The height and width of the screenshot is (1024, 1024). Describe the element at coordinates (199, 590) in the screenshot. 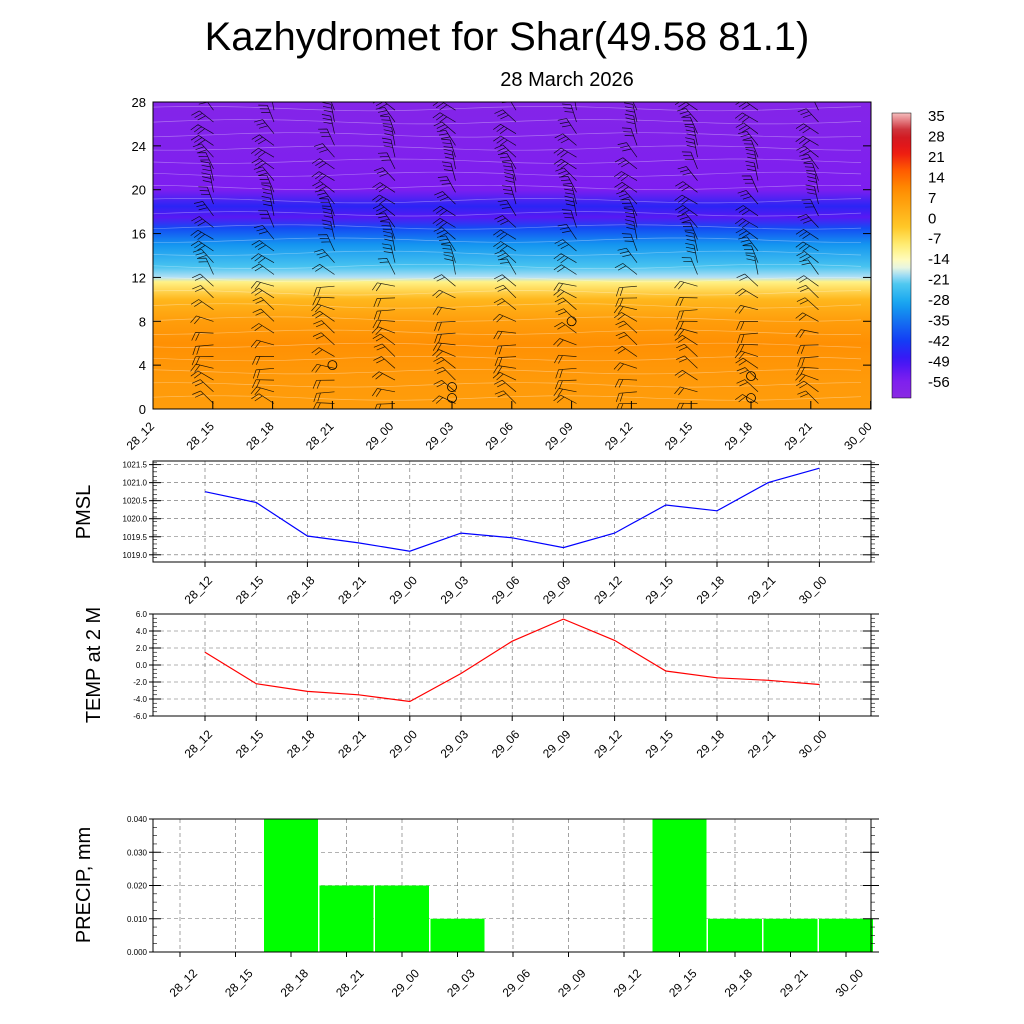

I see `x-tick-label: 28_12` at that location.